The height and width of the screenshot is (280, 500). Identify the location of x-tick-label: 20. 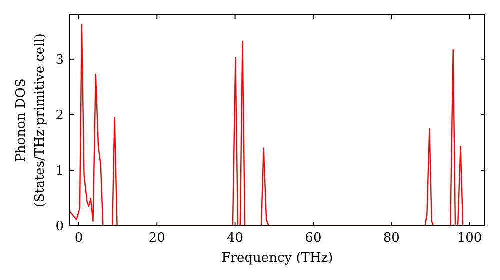
(157, 238).